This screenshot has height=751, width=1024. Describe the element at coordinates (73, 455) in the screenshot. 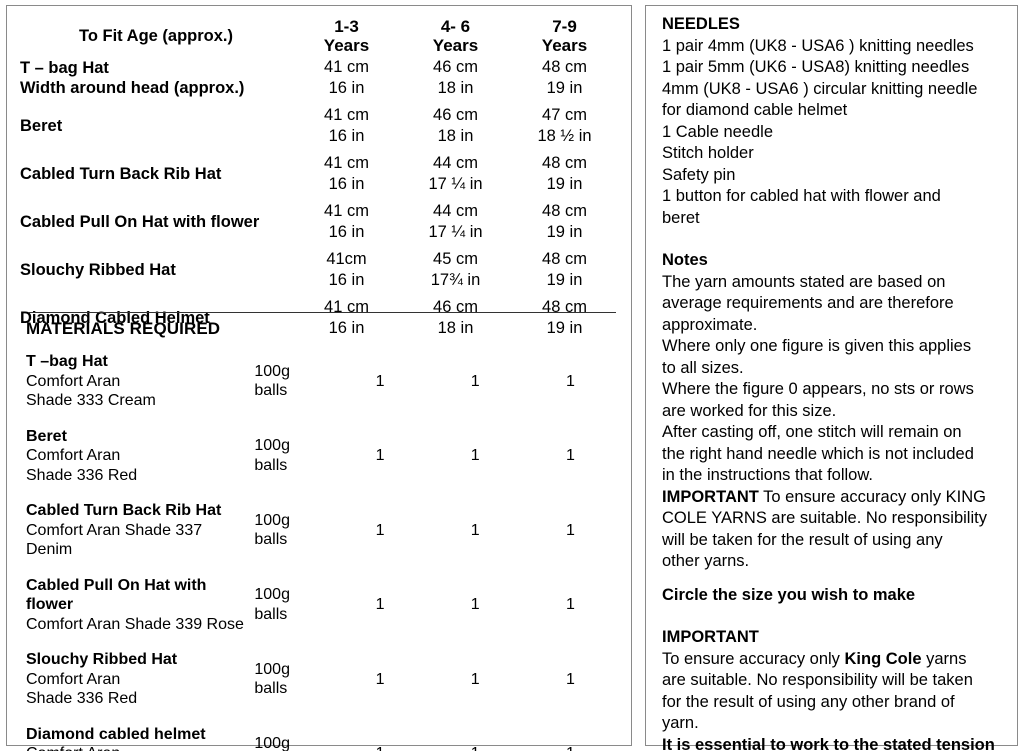

I see `materials-item-yarn1-1: Comfort Aran` at that location.